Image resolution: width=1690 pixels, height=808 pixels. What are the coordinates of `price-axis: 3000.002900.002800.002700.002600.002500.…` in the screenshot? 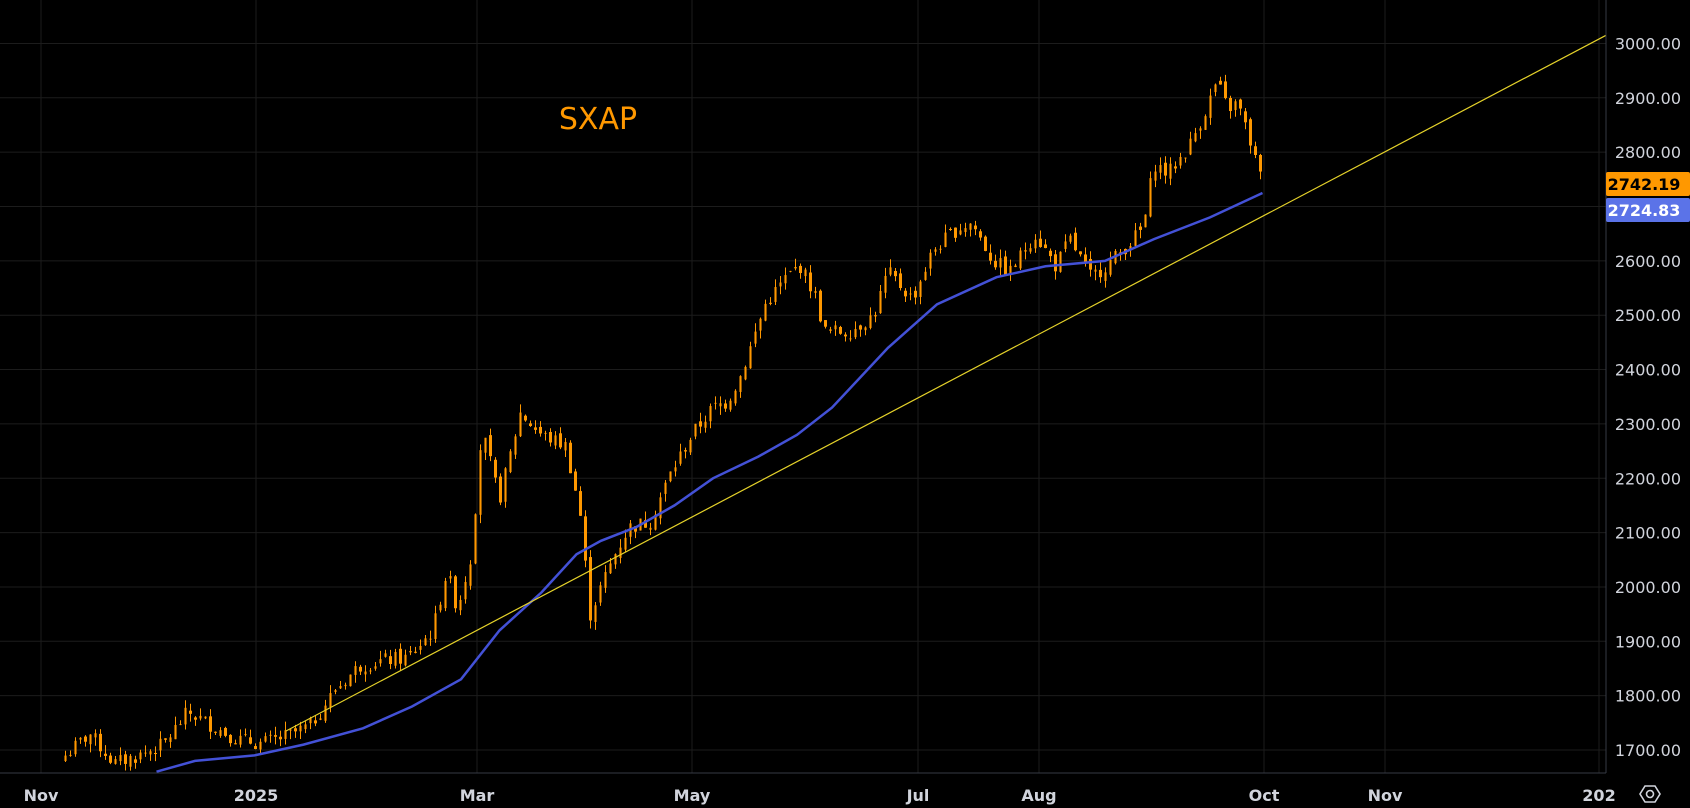 It's located at (1648, 397).